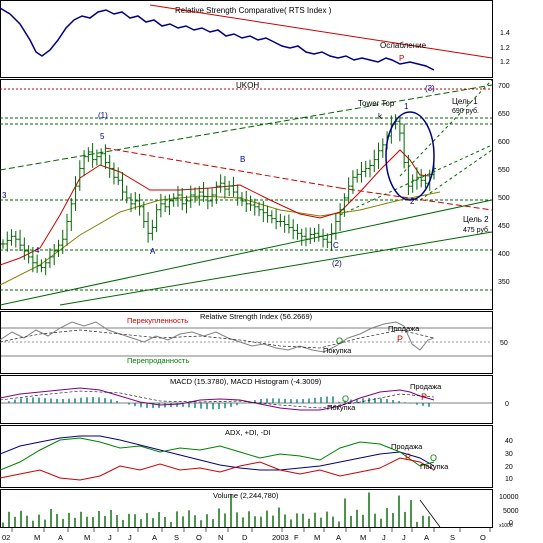 The width and height of the screenshot is (543, 543). Describe the element at coordinates (345, 399) in the screenshot. I see `macd-buy-marker: O` at that location.